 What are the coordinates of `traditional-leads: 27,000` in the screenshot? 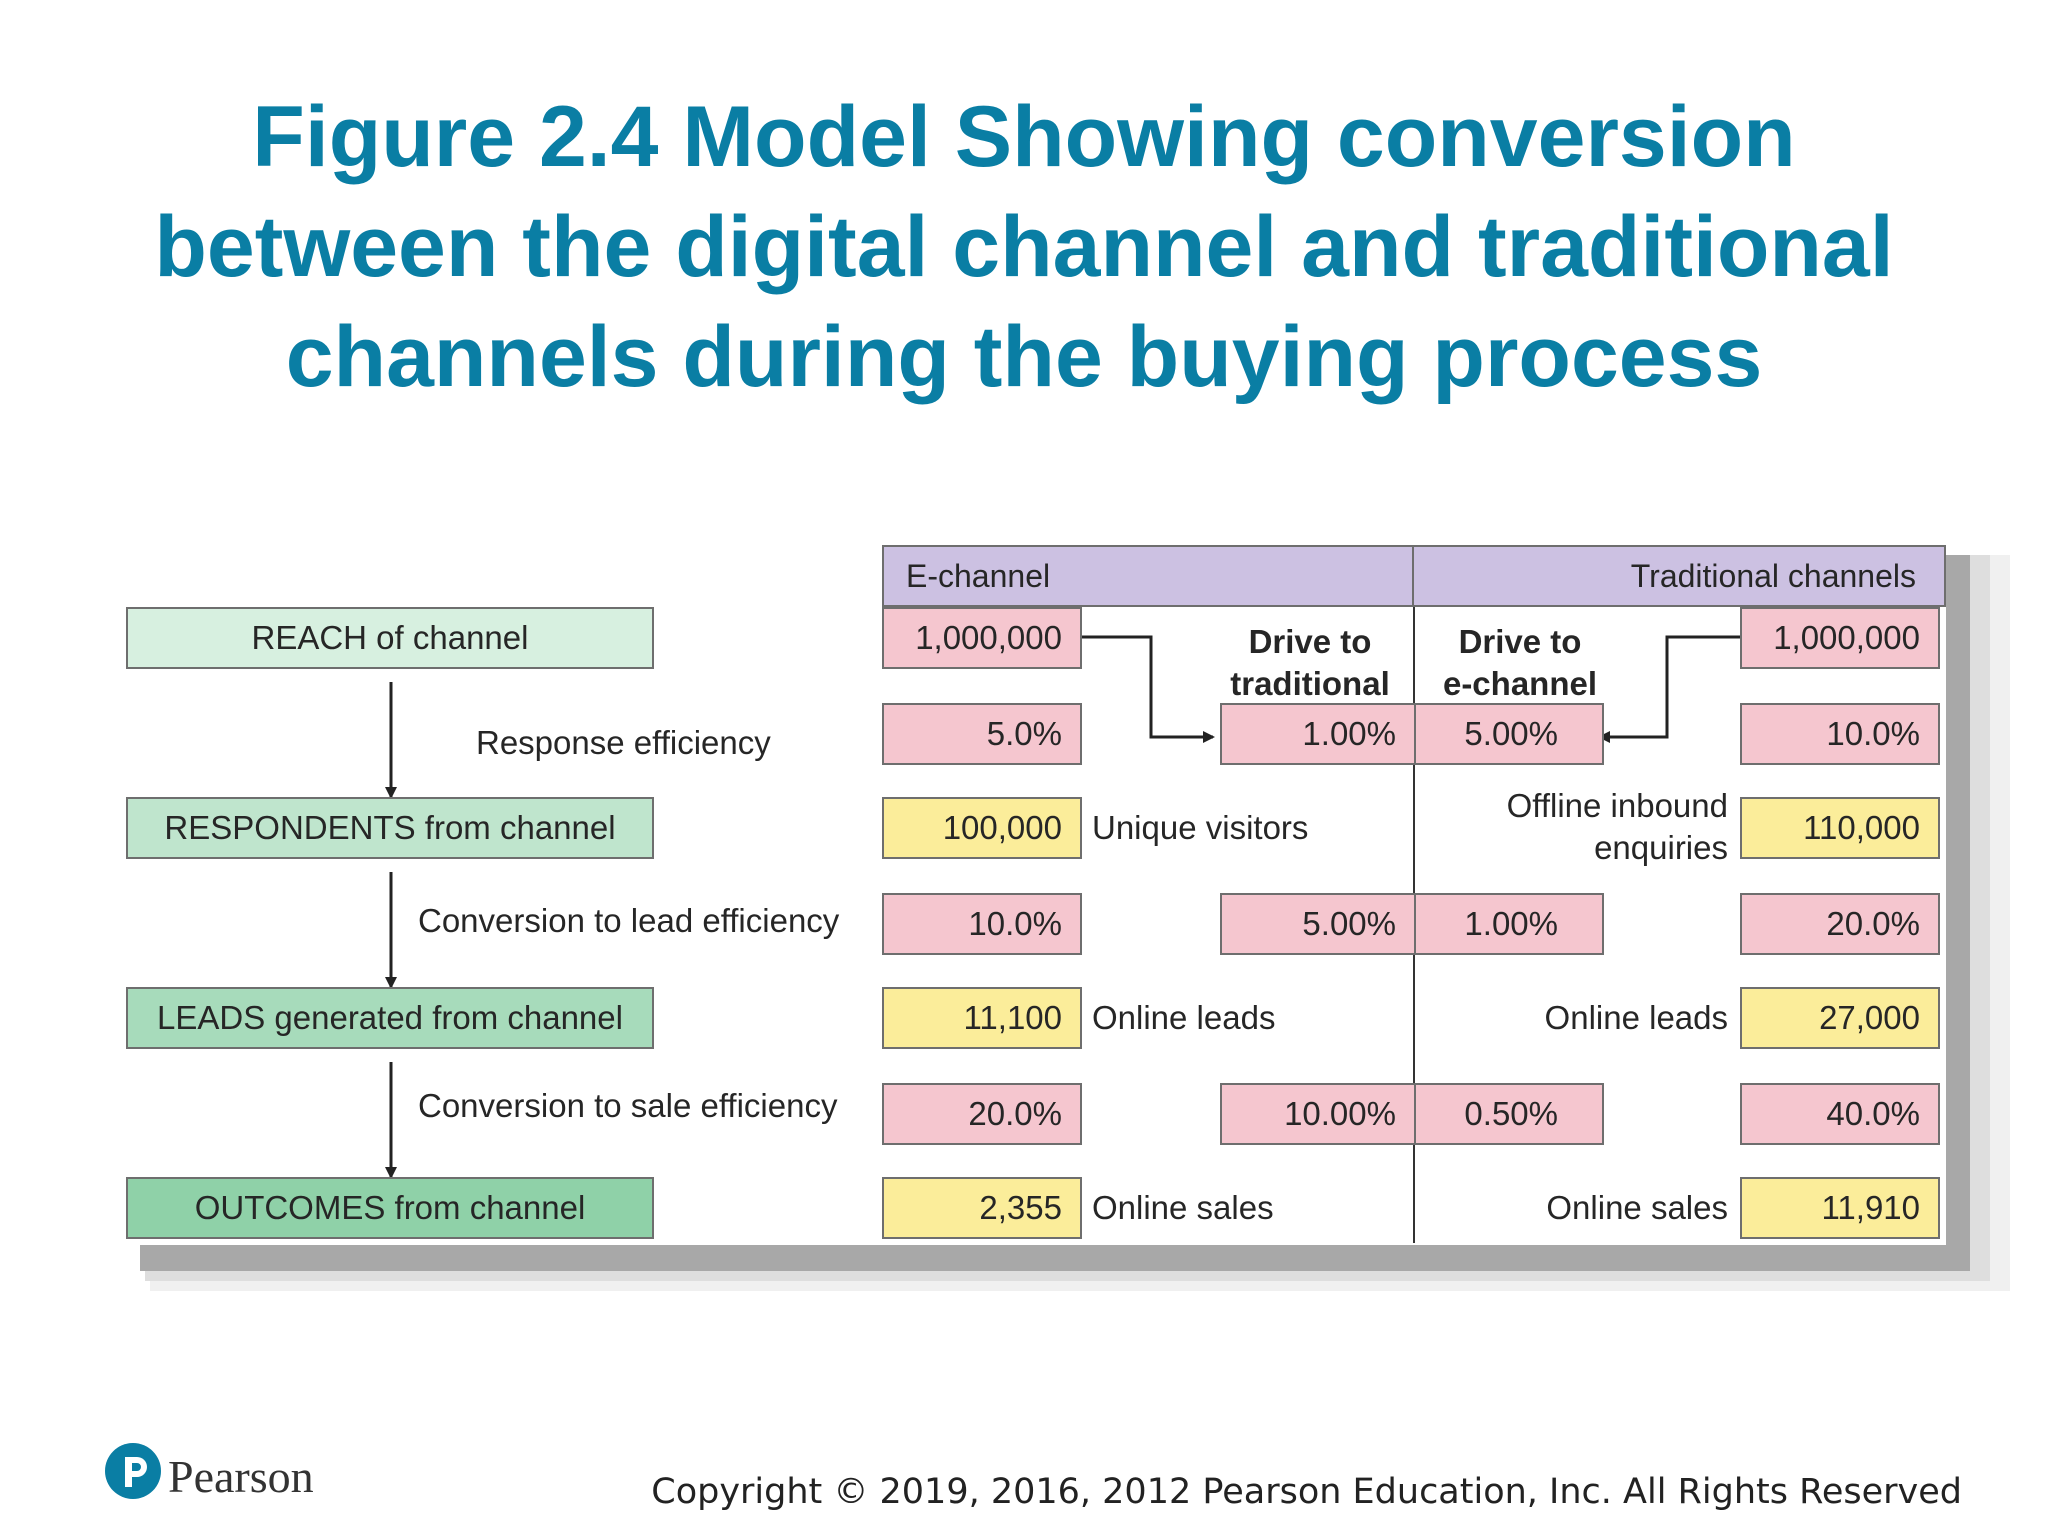 It's located at (1840, 1018).